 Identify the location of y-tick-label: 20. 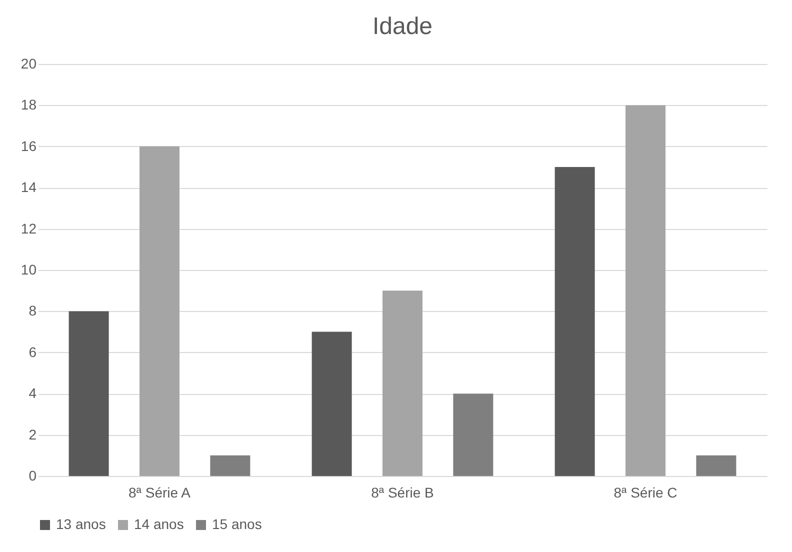
(28, 64).